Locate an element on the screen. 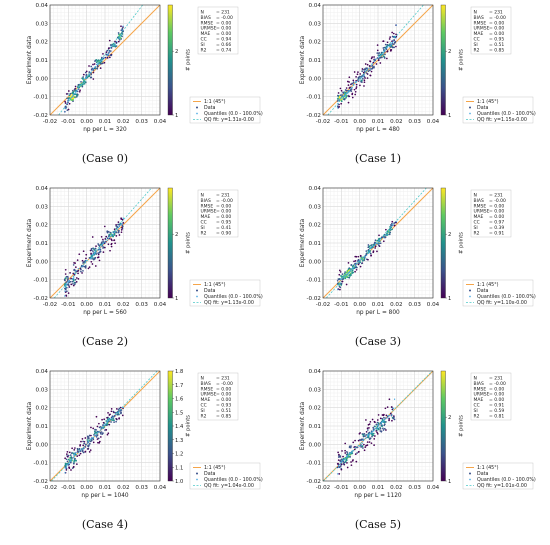  stats-value: = -0.00 is located at coordinates (224, 18).